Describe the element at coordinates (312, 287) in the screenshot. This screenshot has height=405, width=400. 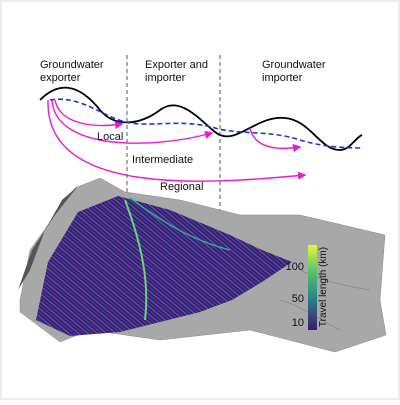
I see `colorbar` at that location.